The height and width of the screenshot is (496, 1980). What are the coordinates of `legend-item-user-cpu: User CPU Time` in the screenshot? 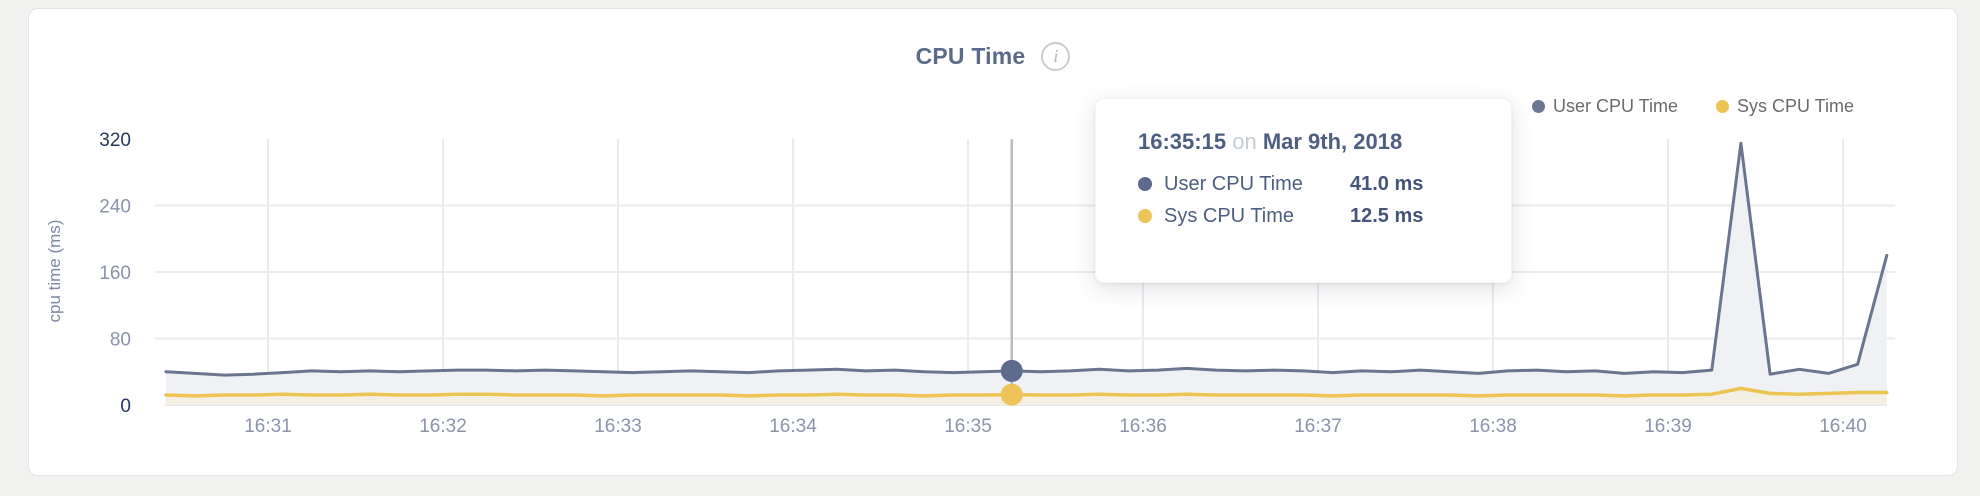 It's located at (1604, 106).